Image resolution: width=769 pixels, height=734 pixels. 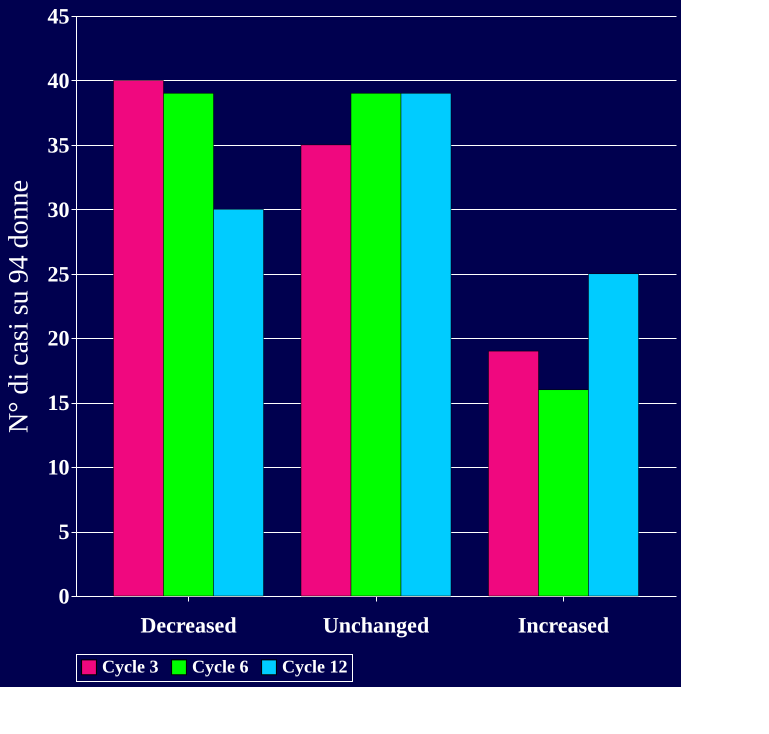 I want to click on y-tick-label: 20, so click(x=59, y=338).